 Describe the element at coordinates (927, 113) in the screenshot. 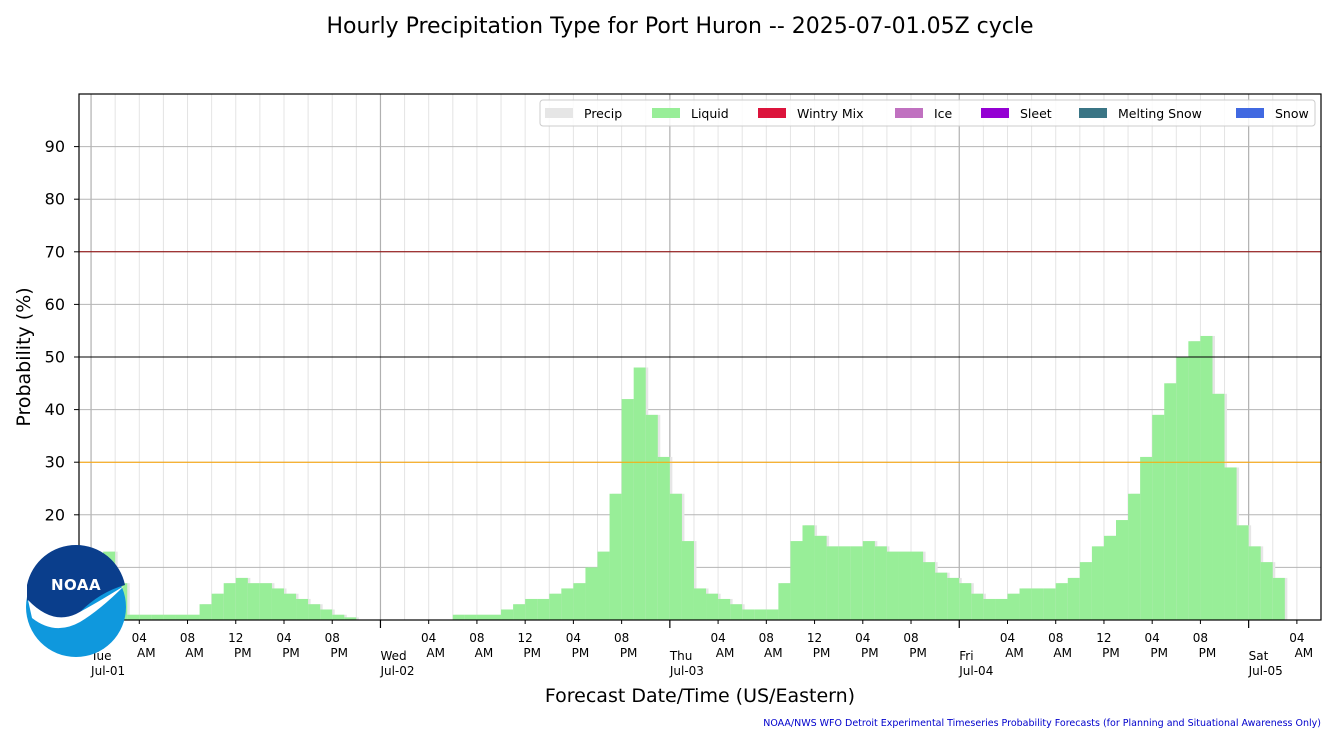

I see `legend-box` at that location.